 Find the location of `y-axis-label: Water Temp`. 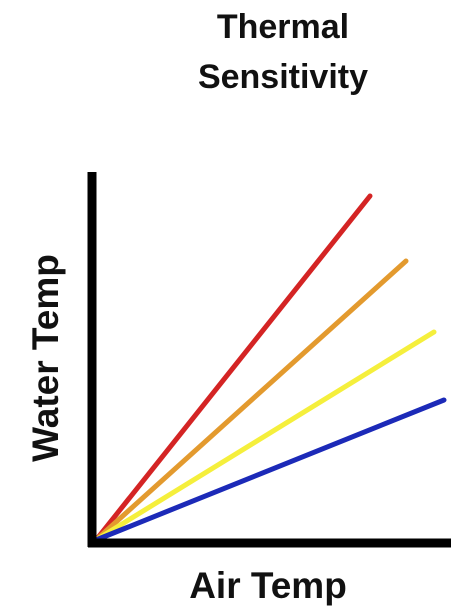

y-axis-label: Water Temp is located at coordinates (45, 358).